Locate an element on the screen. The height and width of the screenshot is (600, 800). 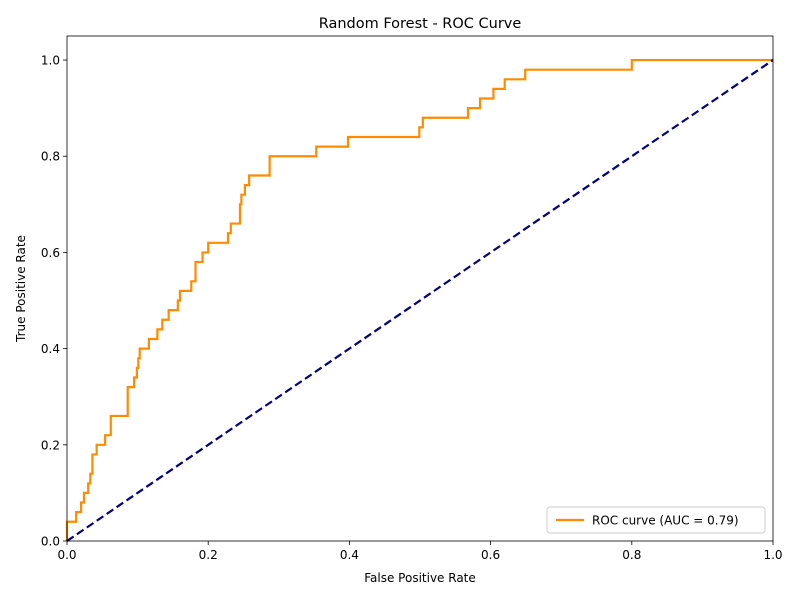
y-axis-ticks: 0.0 0.2 0.4 0.6 0.8 1.0 is located at coordinates (54, 301).